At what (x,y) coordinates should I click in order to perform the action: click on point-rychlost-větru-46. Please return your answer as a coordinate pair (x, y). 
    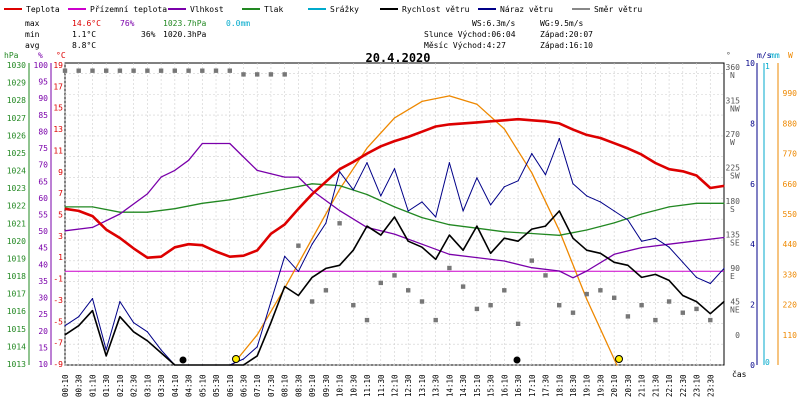
    Looking at the image, I should click on (696, 302).